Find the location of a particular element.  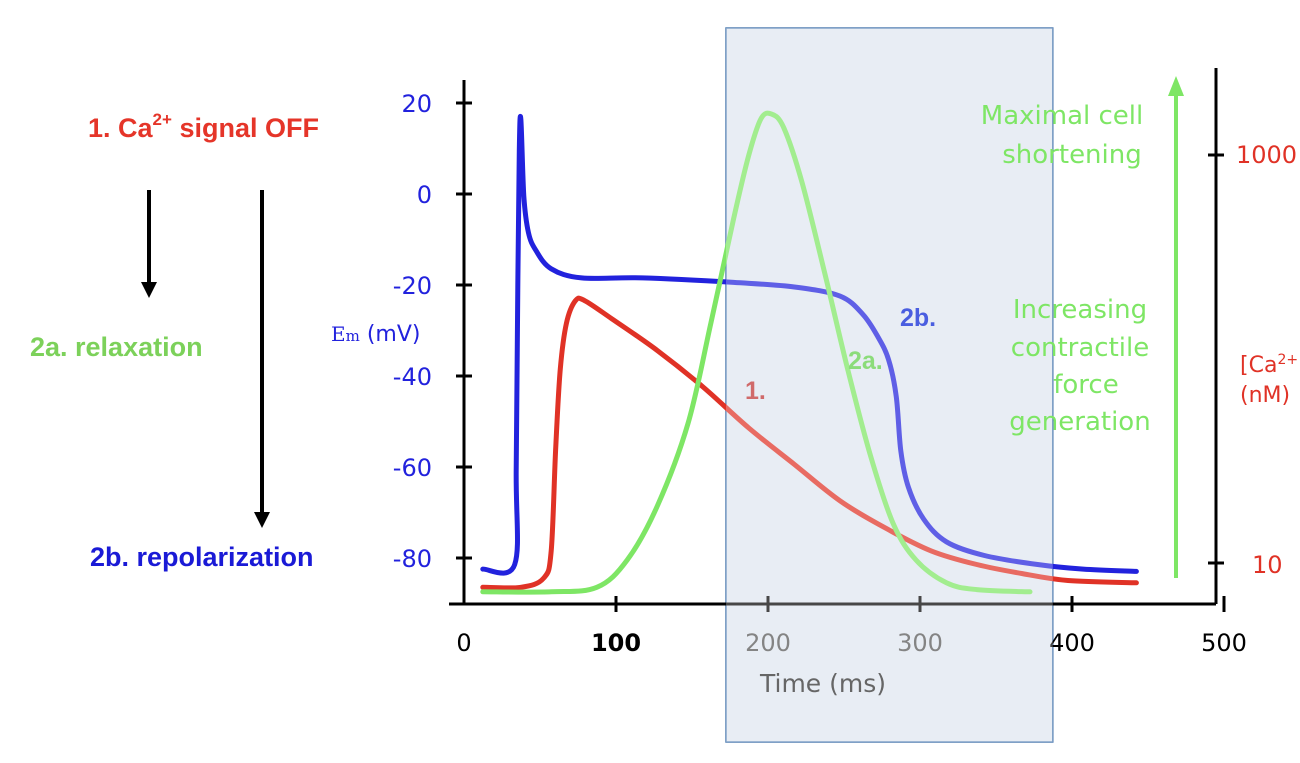

x-axis-ticks: 0 100 200 300 400 500 is located at coordinates (851, 626).